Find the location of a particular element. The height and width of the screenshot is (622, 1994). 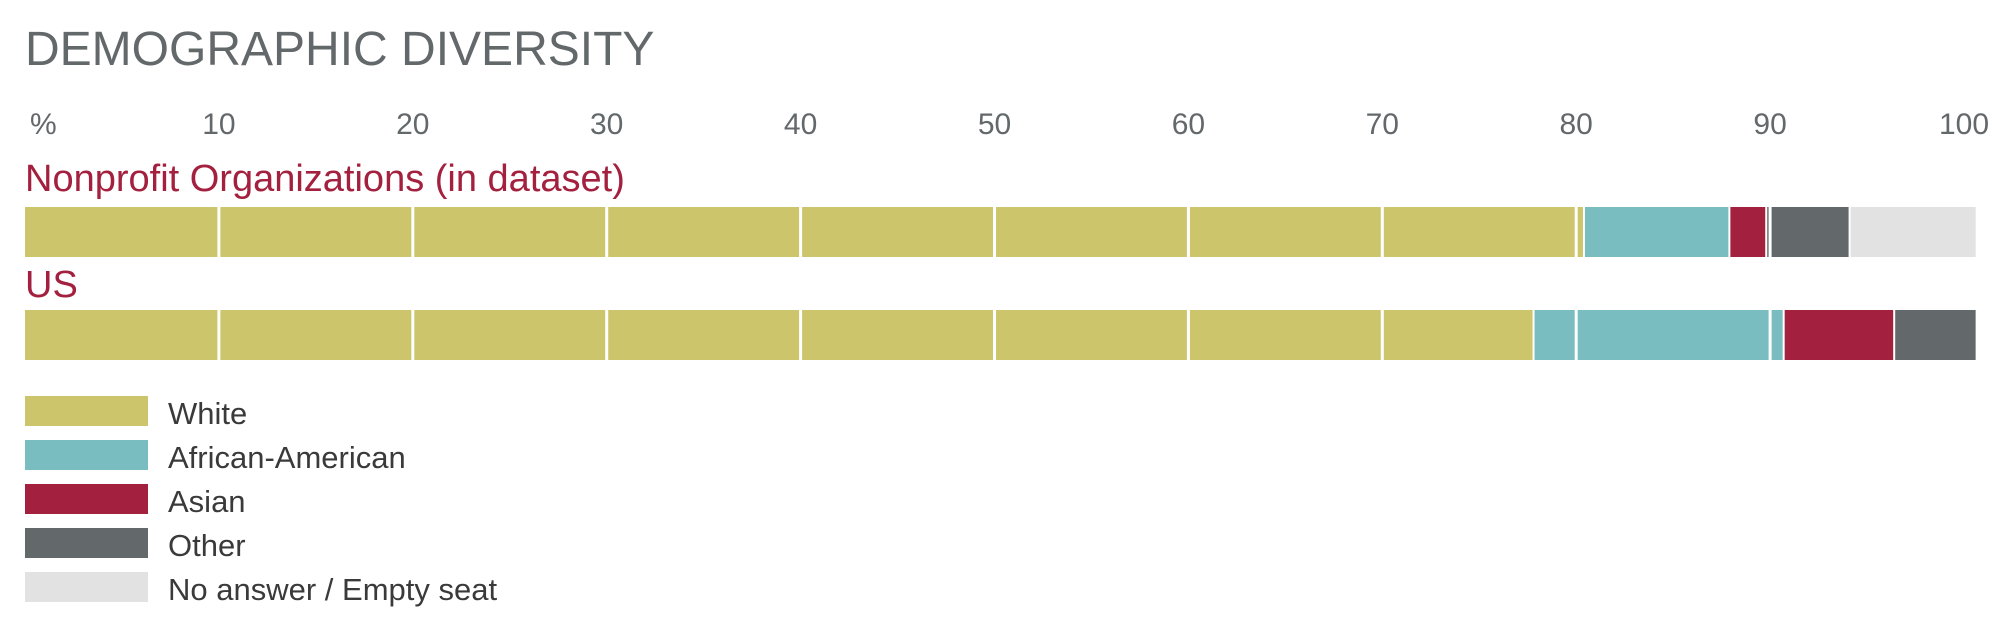

bar-segment-nonprofit-no-answer-empty-seat is located at coordinates (1912, 232).